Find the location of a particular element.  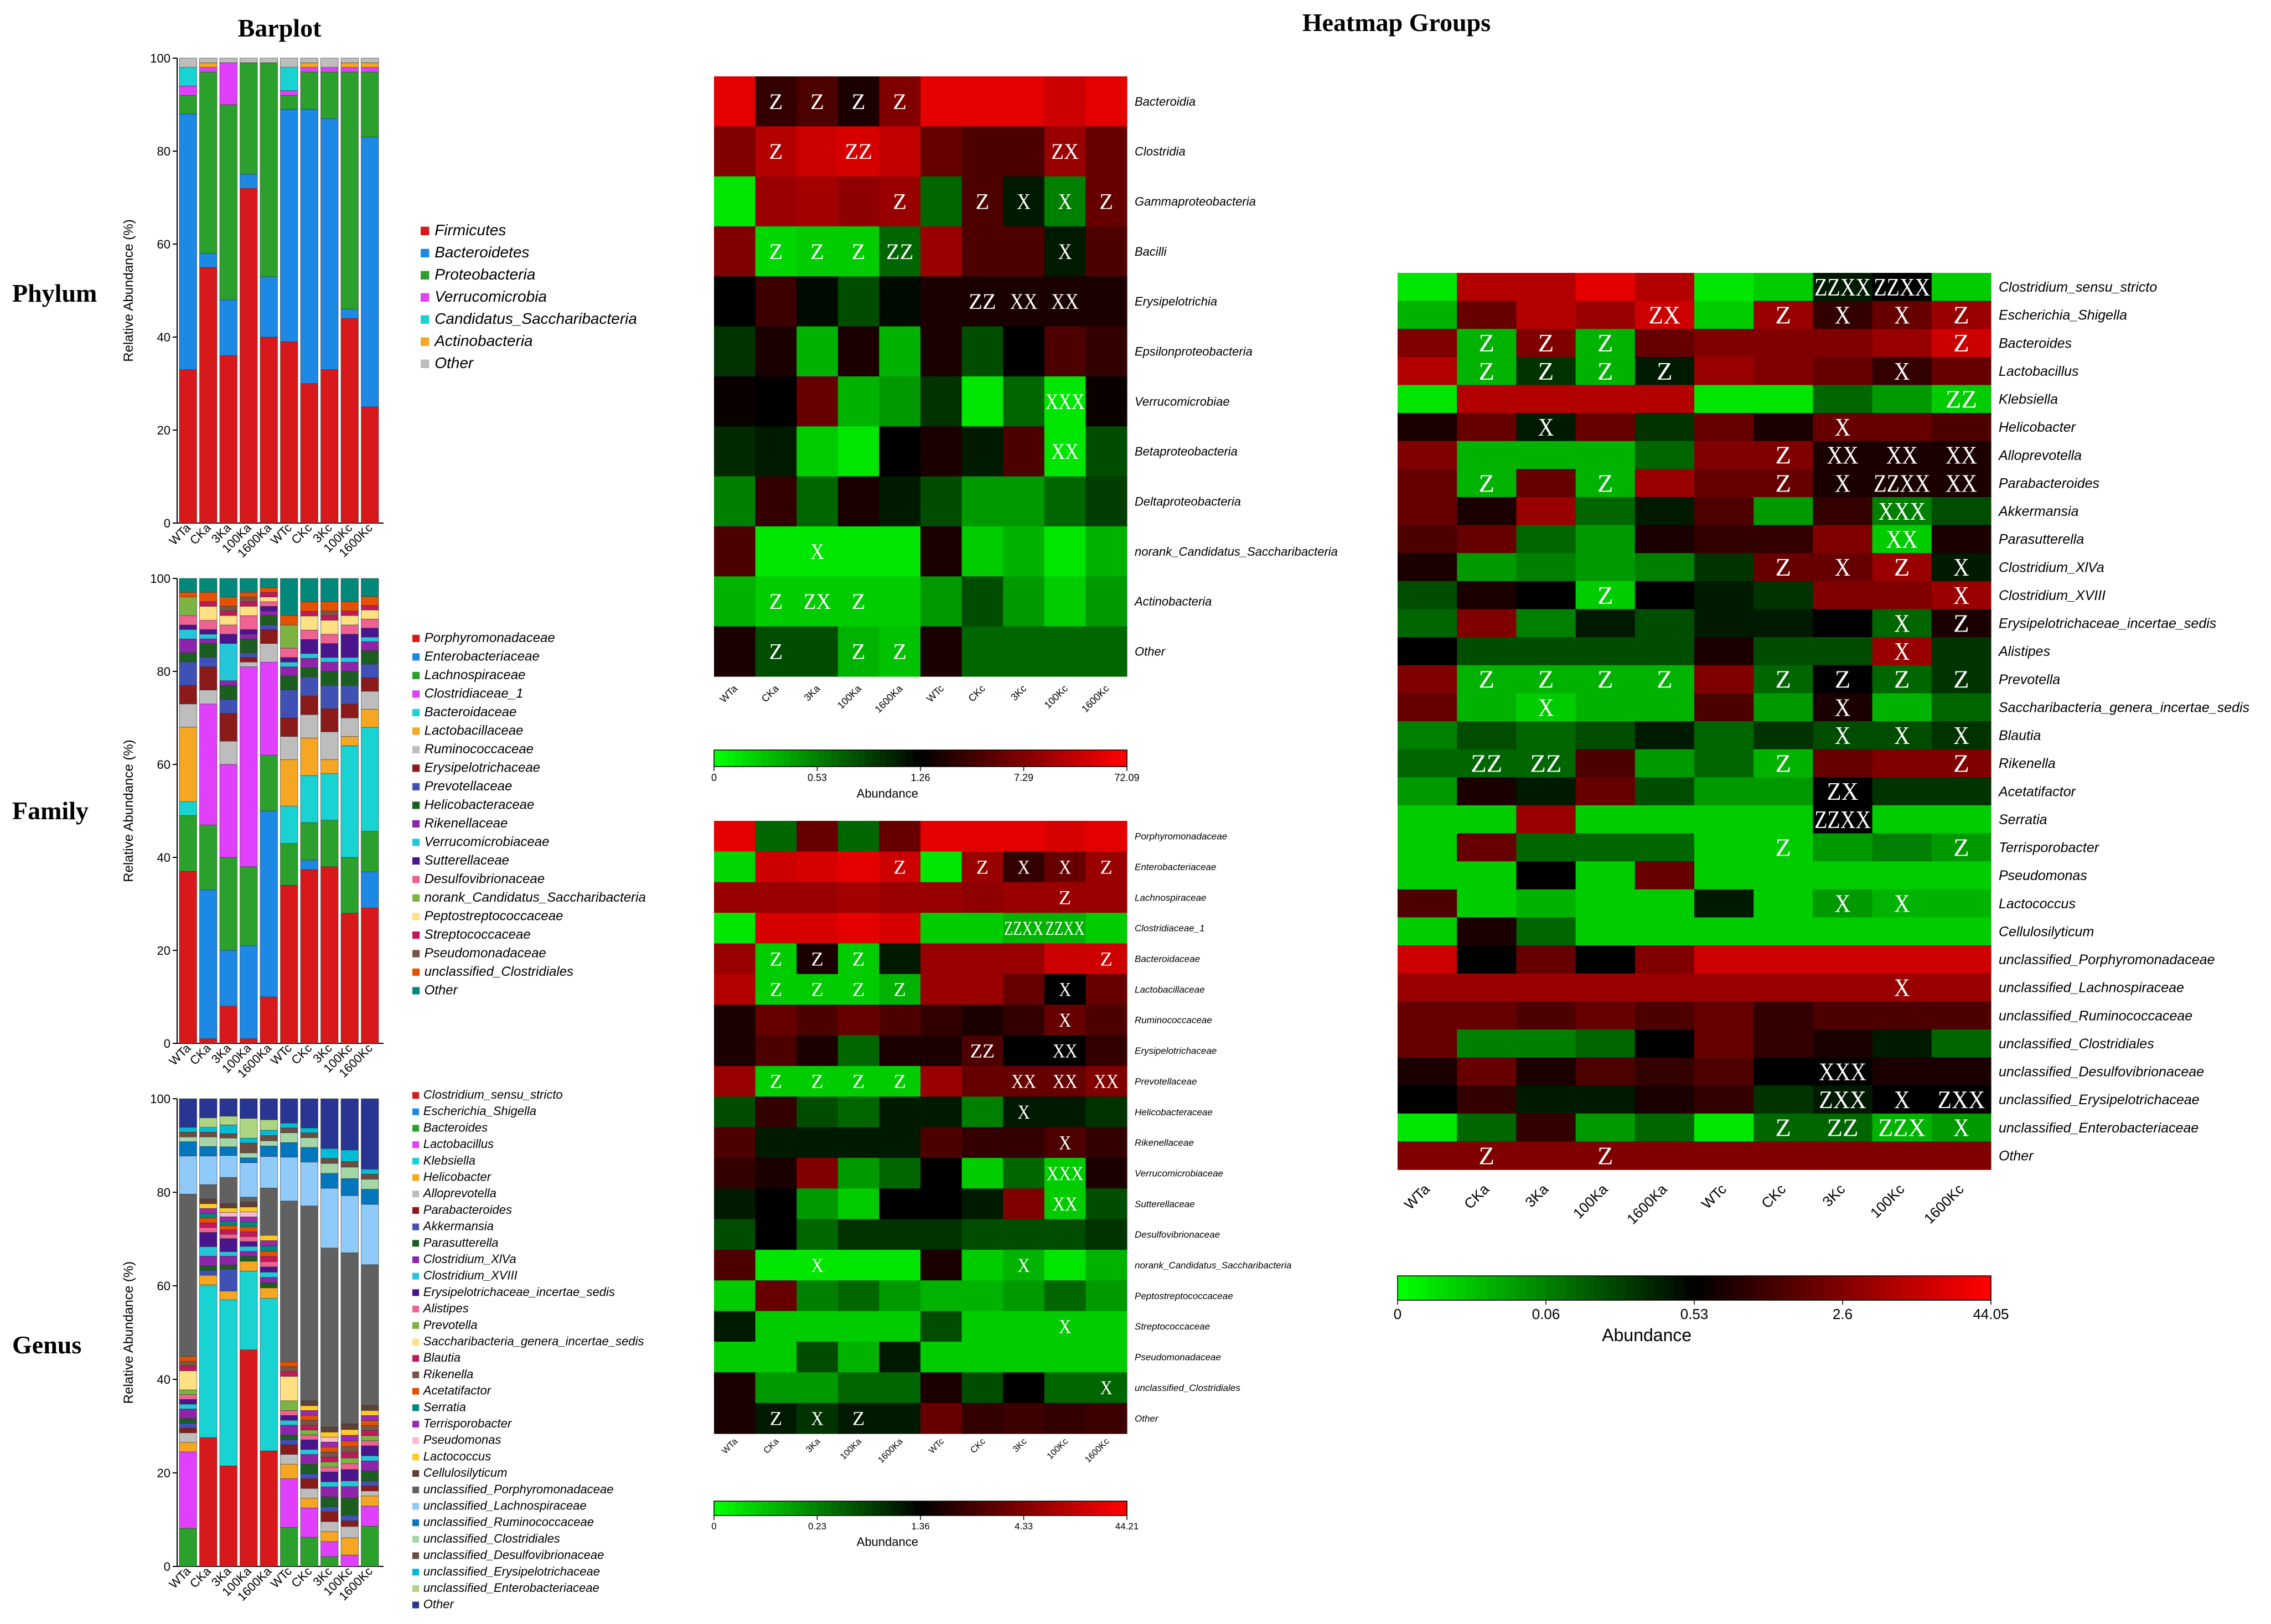

legend-label: Parasutterella is located at coordinates (461, 1242).